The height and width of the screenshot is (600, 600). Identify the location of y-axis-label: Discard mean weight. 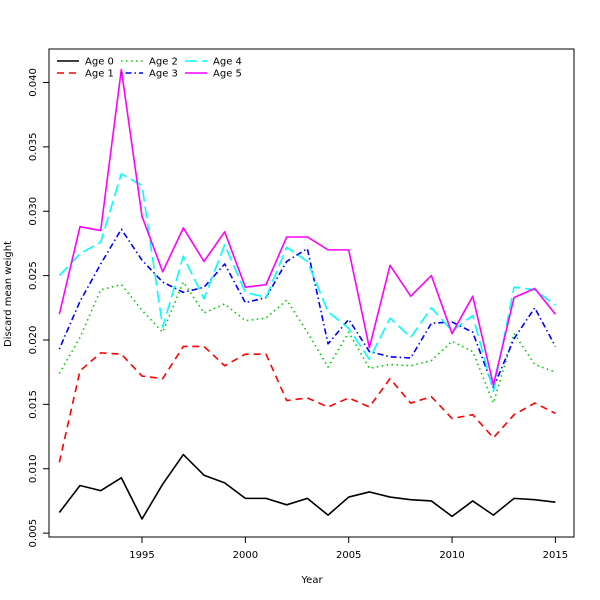
(8, 294).